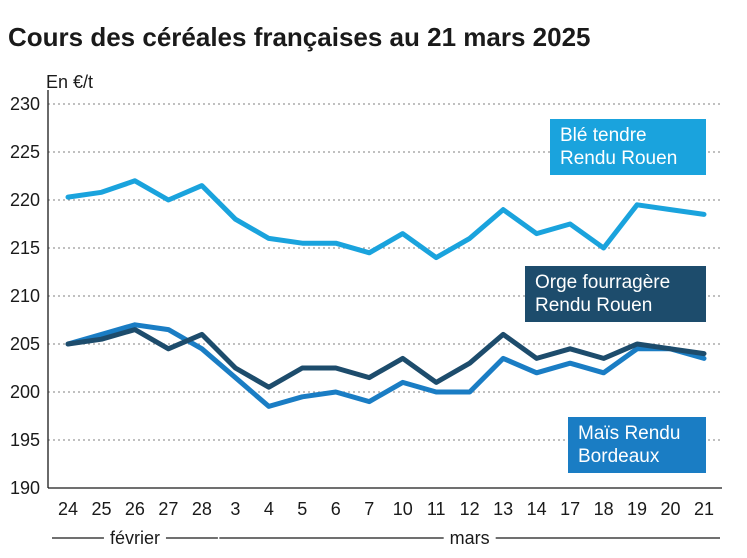 The height and width of the screenshot is (558, 747). I want to click on y-axis-label: En €/t, so click(69, 82).